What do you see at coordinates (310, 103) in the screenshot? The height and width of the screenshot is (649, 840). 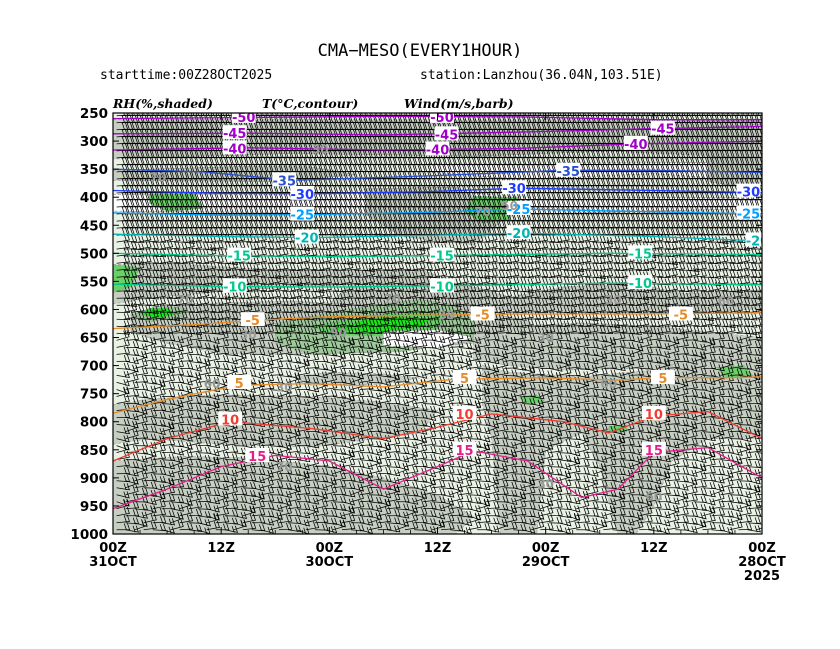 I see `legend-temperature: T(°C,contour)` at bounding box center [310, 103].